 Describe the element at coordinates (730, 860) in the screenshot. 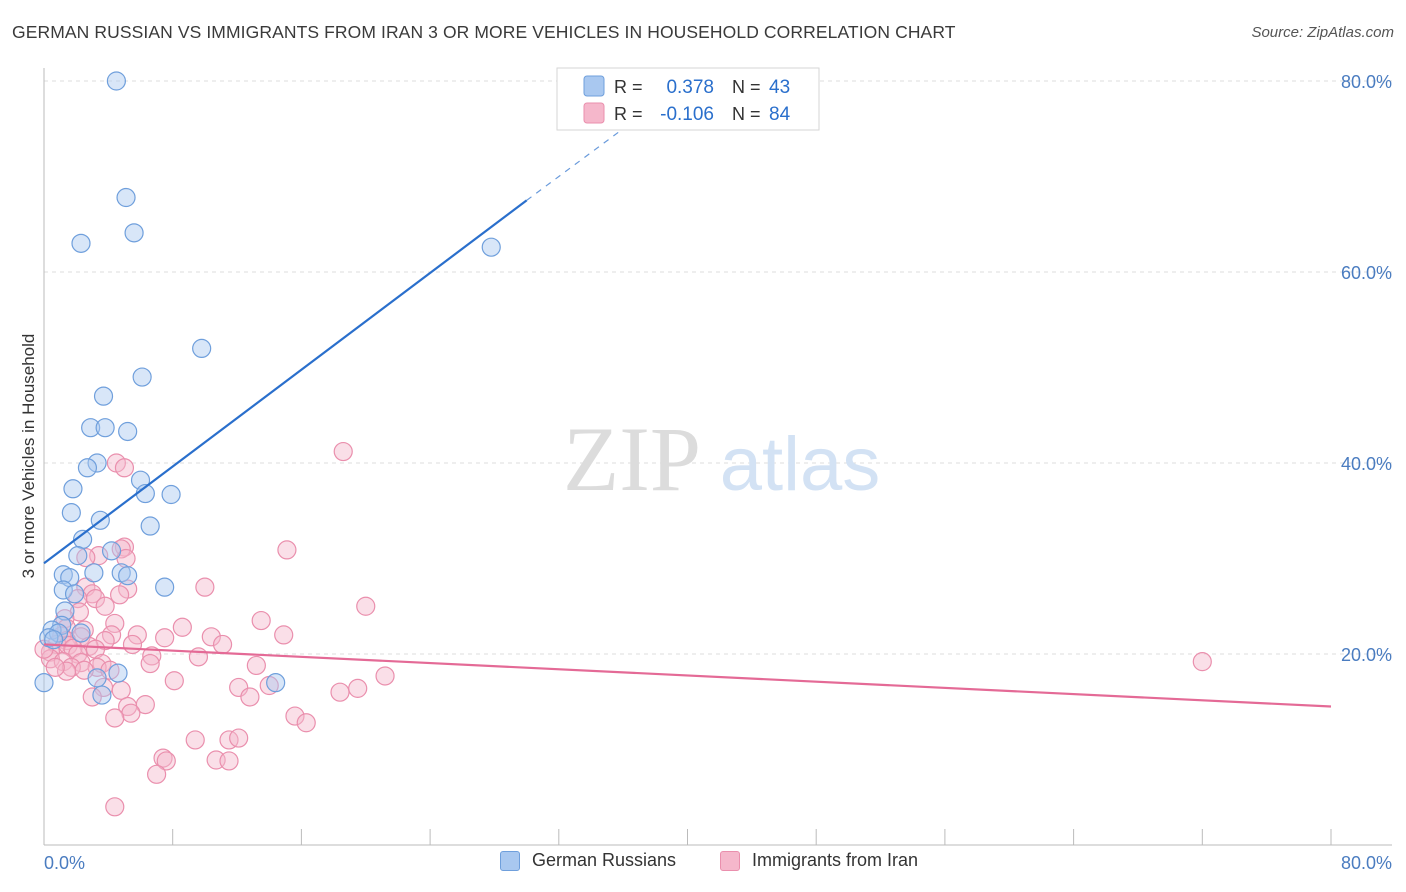

I see `legend-swatch-immigrants-from-iran` at that location.